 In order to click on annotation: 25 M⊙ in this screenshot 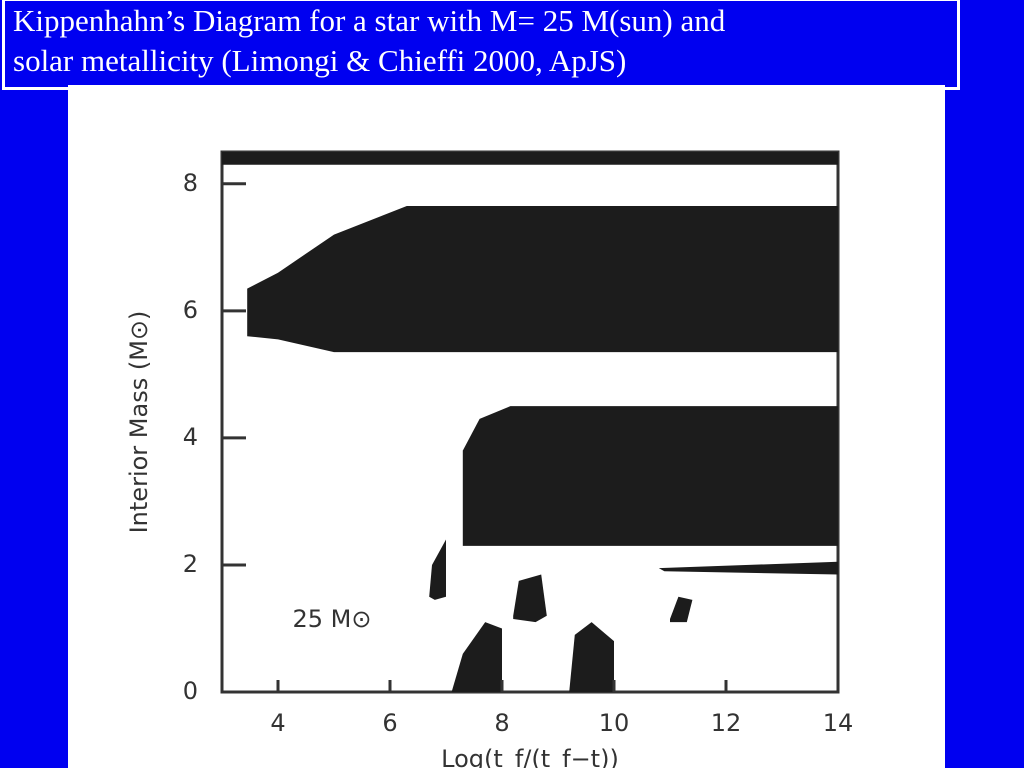, I will do `click(332, 619)`.